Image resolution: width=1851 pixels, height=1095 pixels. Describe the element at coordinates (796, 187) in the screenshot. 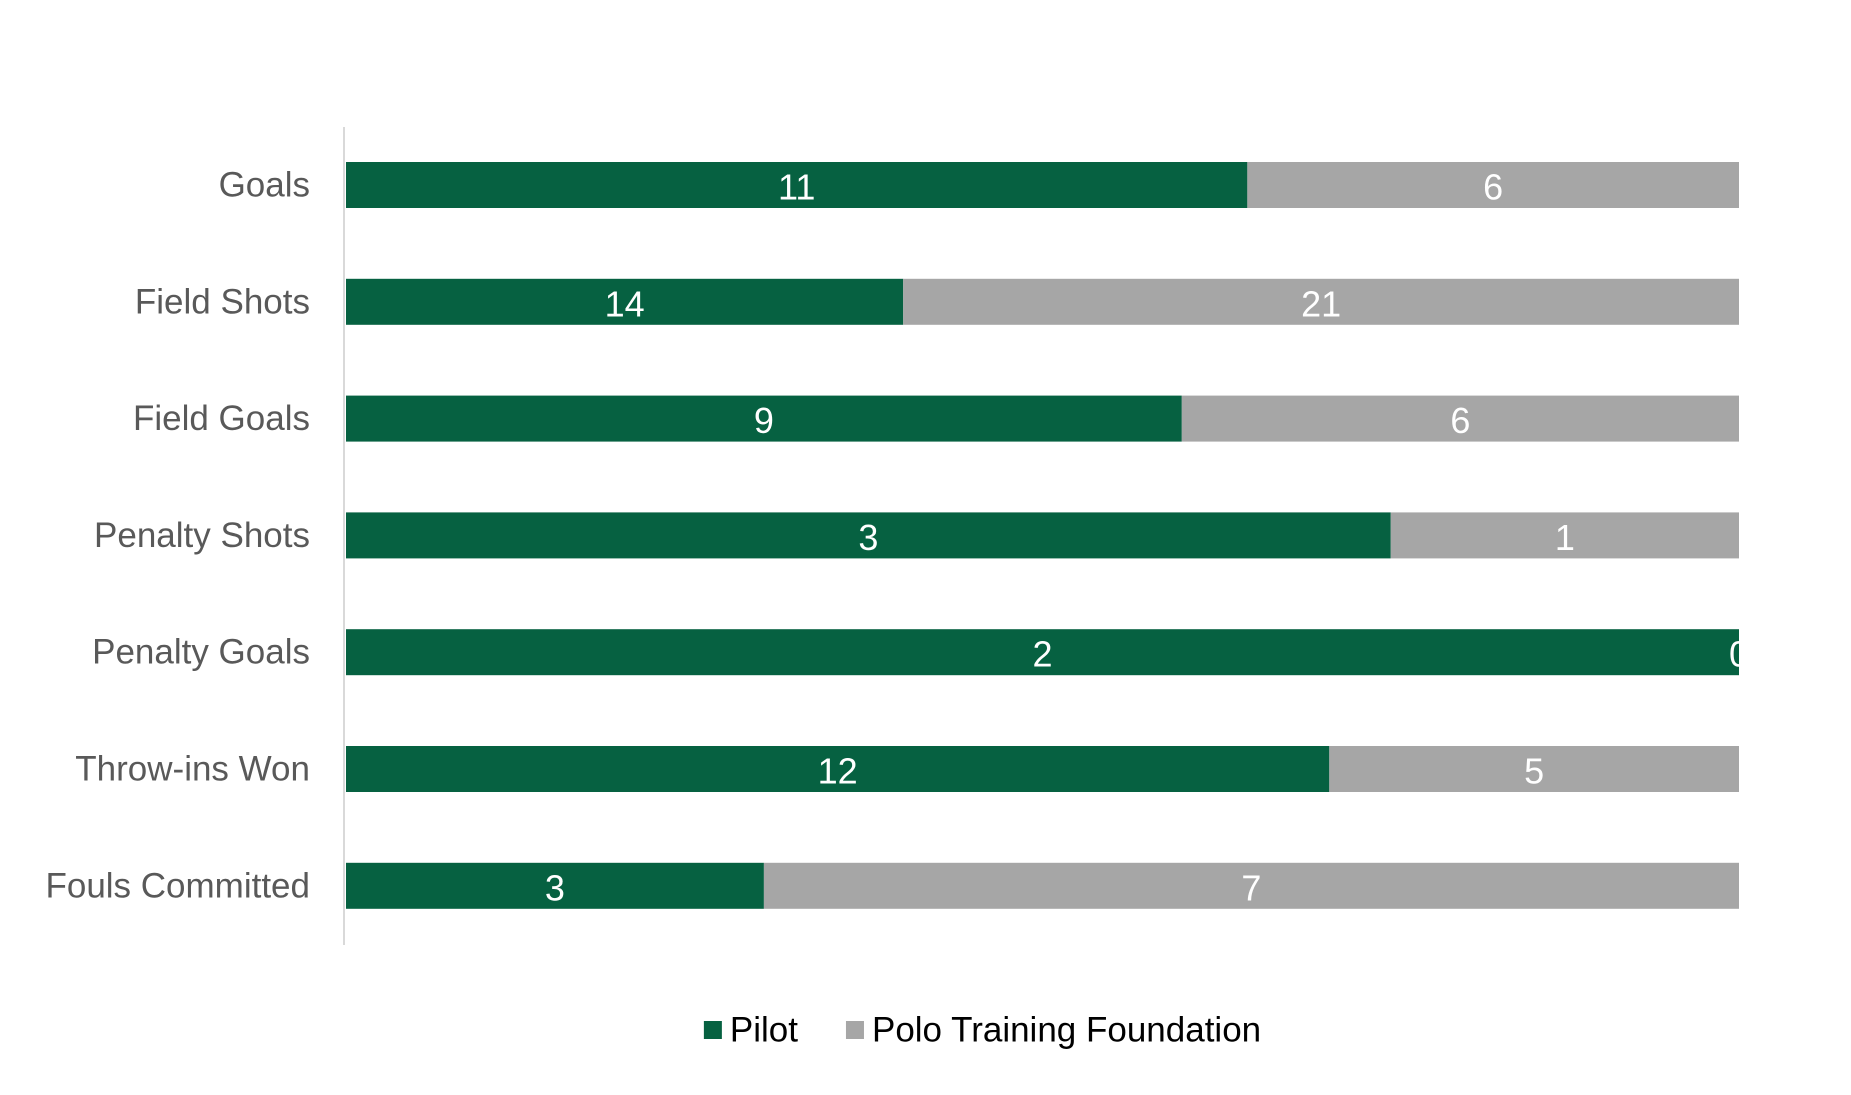

I see `data-label: 11` at that location.